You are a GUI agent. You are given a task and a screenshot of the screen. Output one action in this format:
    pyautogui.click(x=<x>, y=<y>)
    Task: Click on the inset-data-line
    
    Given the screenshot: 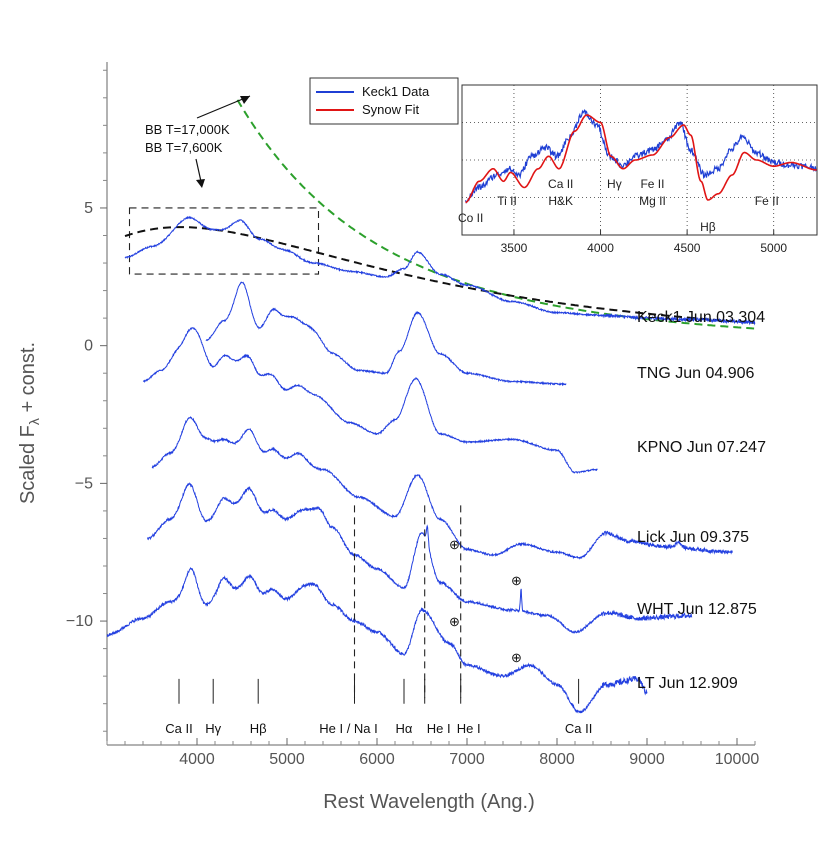 What is the action you would take?
    pyautogui.click(x=641, y=156)
    